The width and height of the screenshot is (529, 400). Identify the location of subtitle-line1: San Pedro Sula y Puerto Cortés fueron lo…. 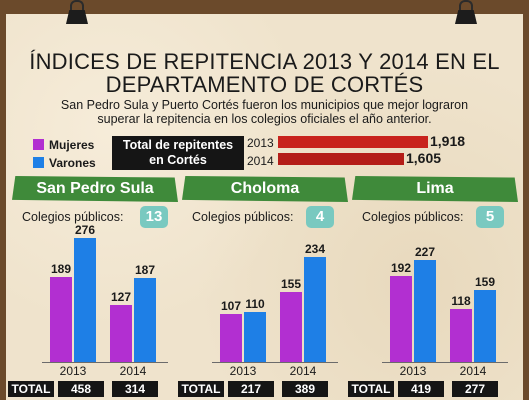
(264, 105).